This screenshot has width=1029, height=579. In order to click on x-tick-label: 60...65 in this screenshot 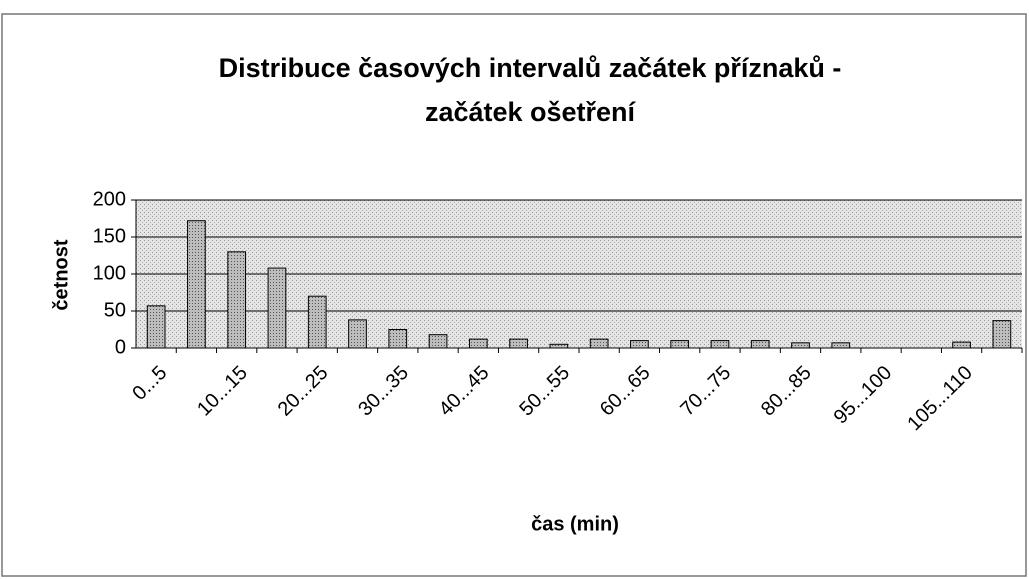, I will do `click(625, 391)`.